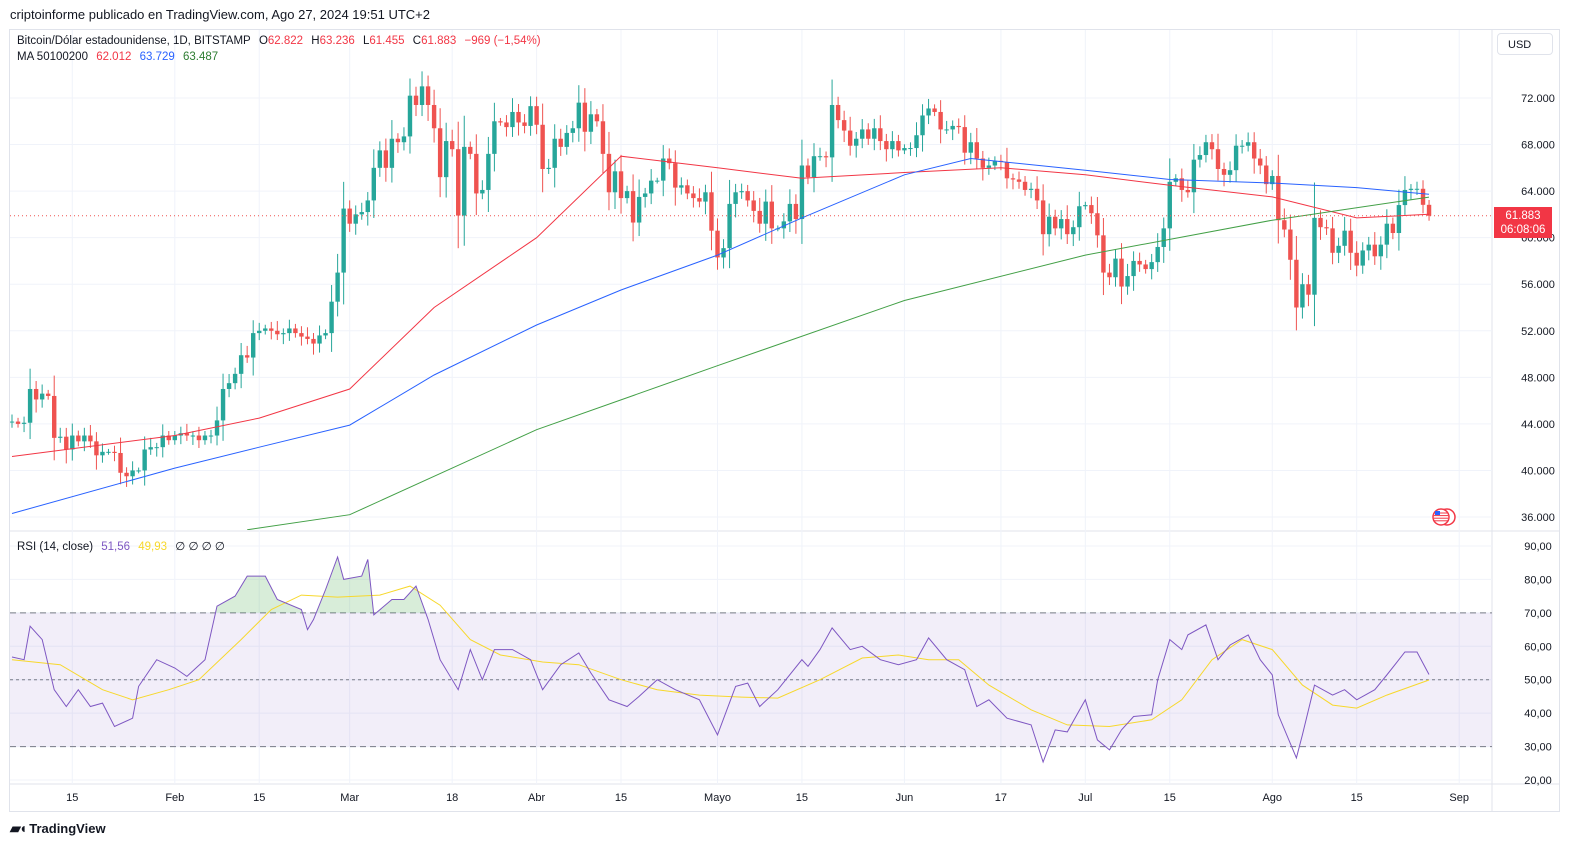 This screenshot has height=855, width=1584. I want to click on tradingview-logo: ▰◖ TradingView, so click(58, 828).